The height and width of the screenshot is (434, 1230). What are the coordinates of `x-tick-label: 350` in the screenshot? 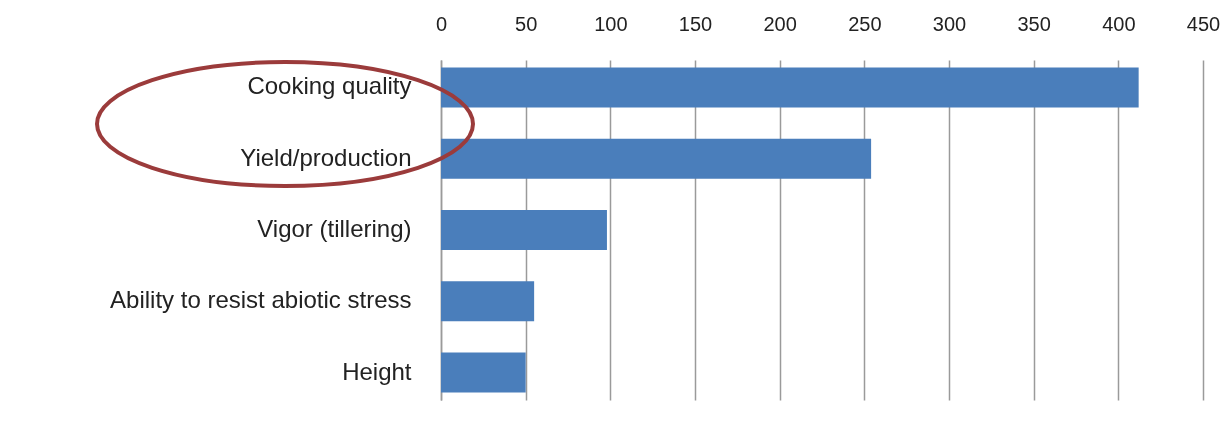 It's located at (1034, 23).